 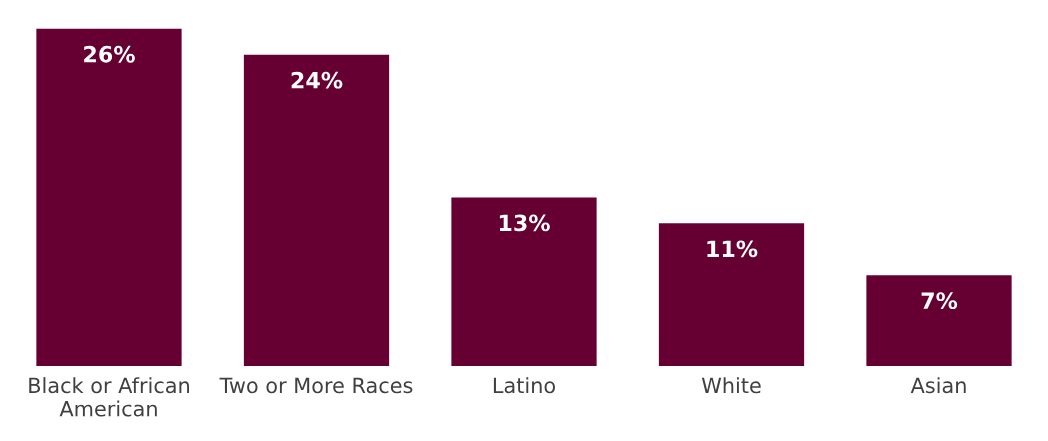 What do you see at coordinates (938, 385) in the screenshot?
I see `x-tick-label: Asian` at bounding box center [938, 385].